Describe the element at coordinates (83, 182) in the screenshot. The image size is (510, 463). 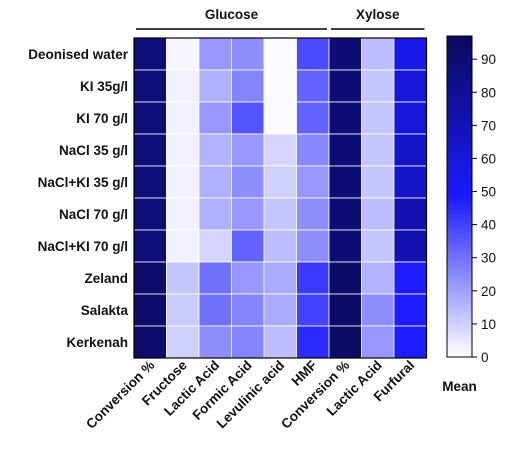
I see `row-label: NaCl+KI 35 g/l` at that location.